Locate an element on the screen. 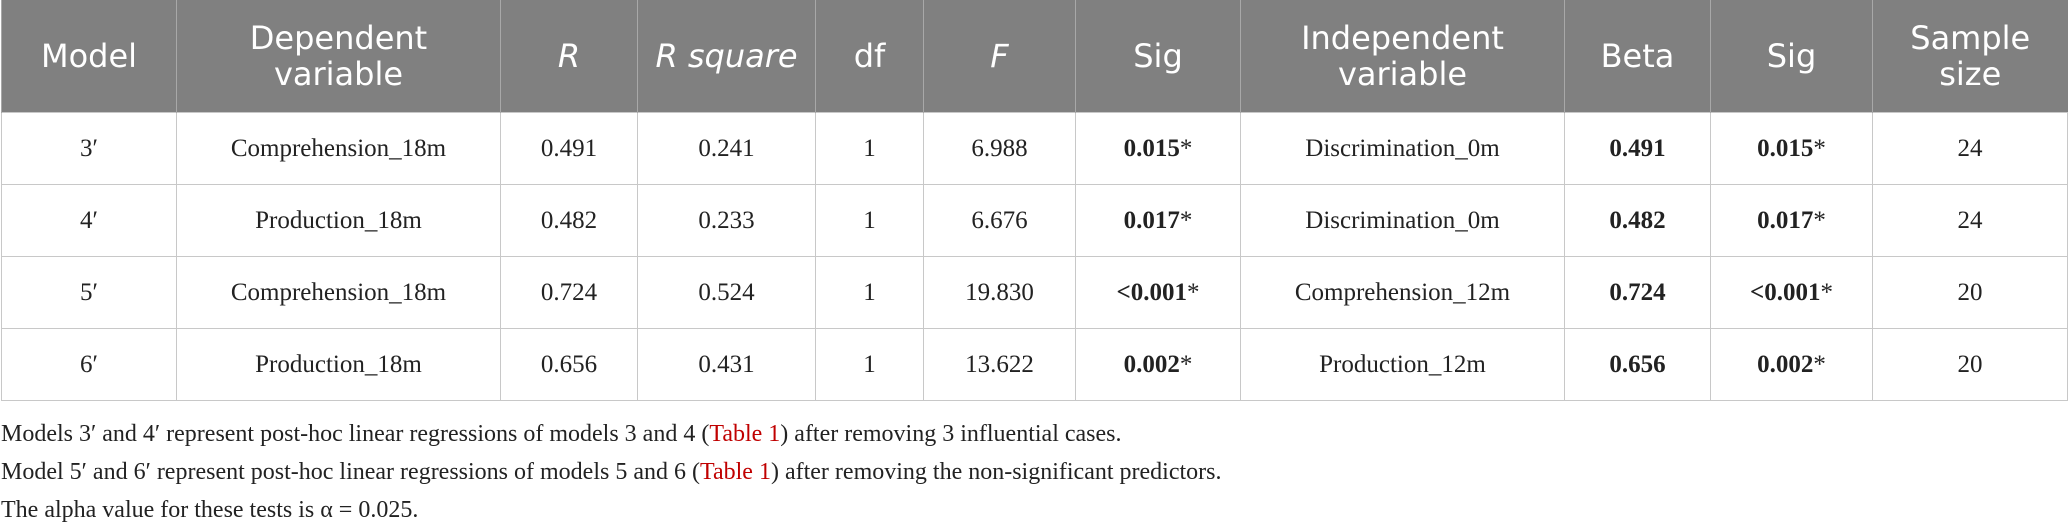 The image size is (2068, 531). table-cell: 19.830 is located at coordinates (999, 292).